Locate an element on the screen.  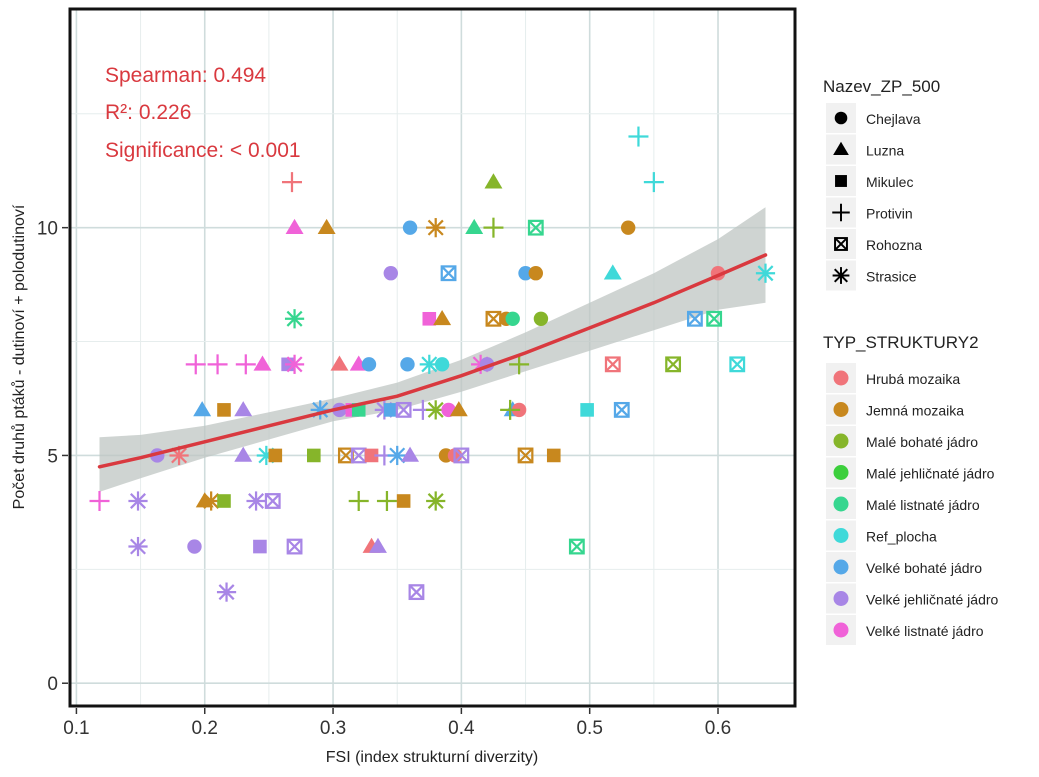
legend-color-label: Velké listnaté jádro is located at coordinates (925, 631).